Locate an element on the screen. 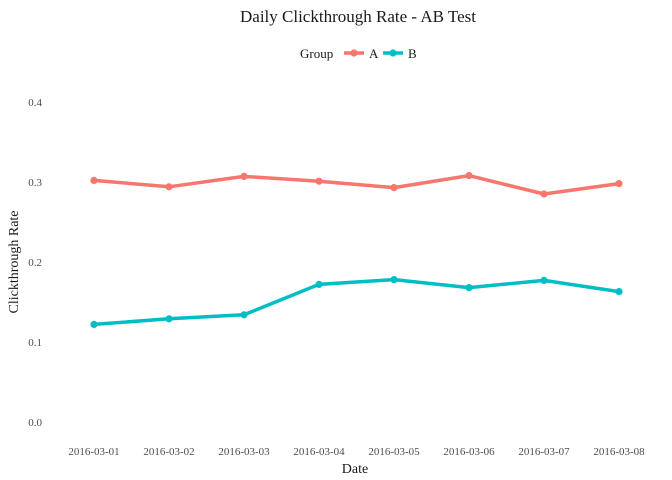 The image size is (672, 480). y-axis-ticks: 0.0 0.1 0.2 0.3 0.4 is located at coordinates (35, 263).